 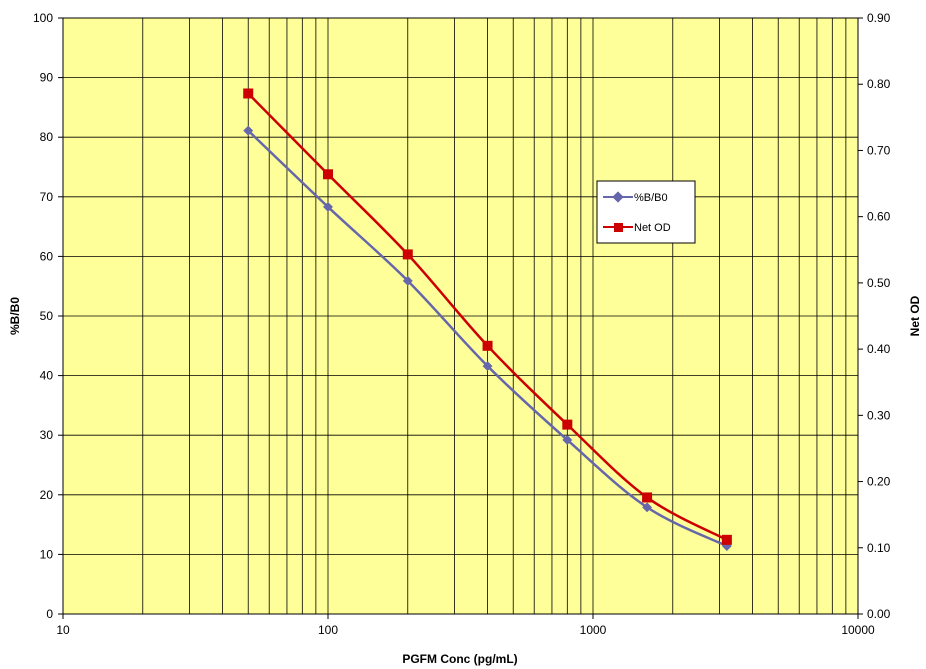 What do you see at coordinates (879, 84) in the screenshot?
I see `y2-tick-label: 0.80` at bounding box center [879, 84].